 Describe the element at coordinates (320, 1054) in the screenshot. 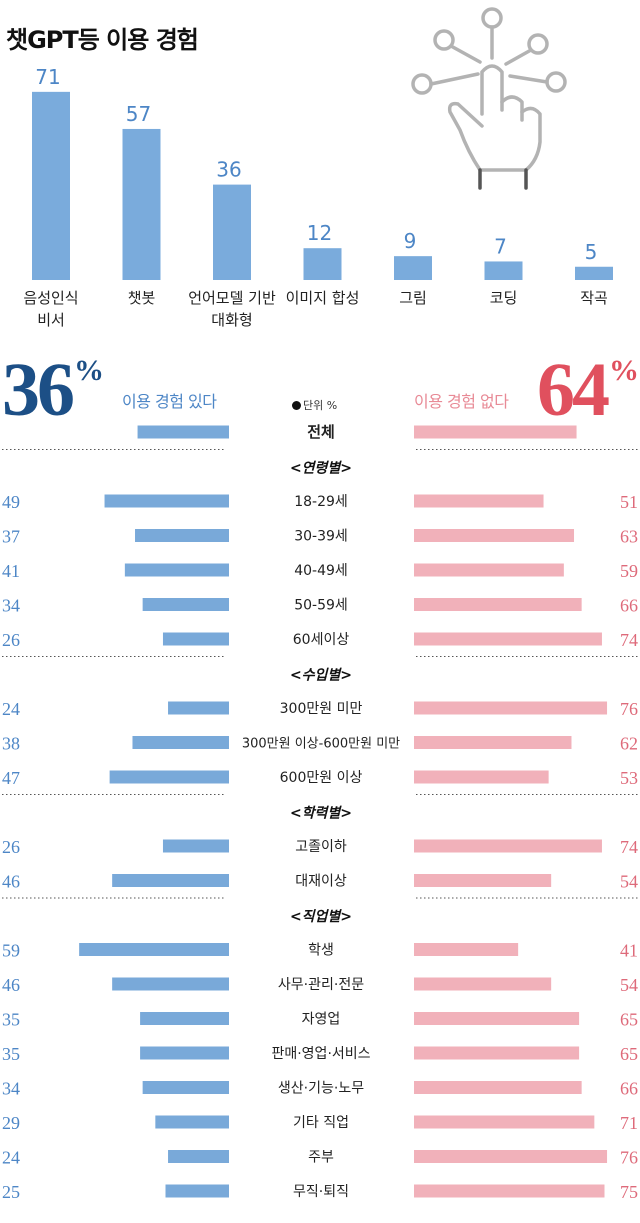

I see `row-label: 판매·영업·서비스` at that location.